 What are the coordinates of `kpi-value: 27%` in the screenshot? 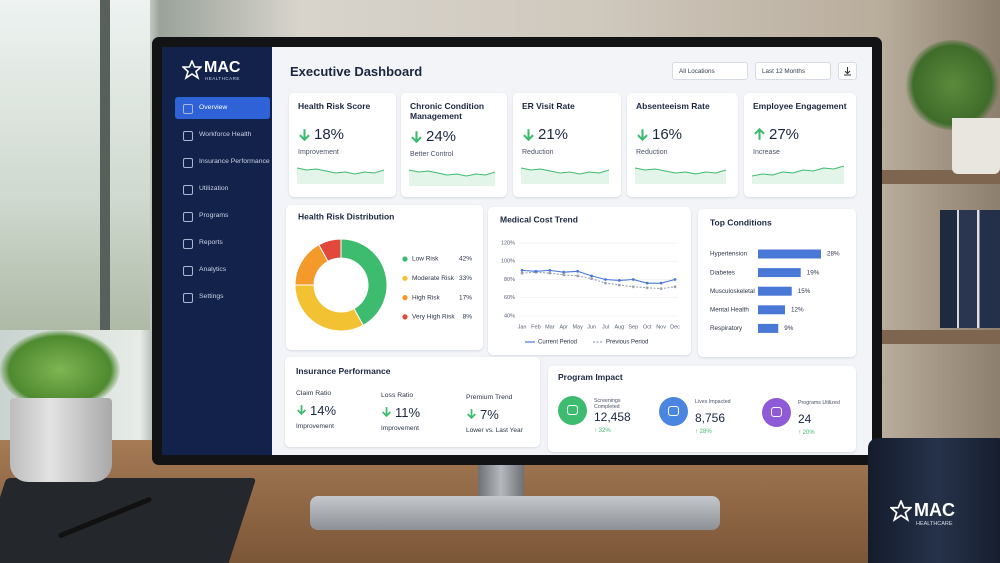 It's located at (784, 134).